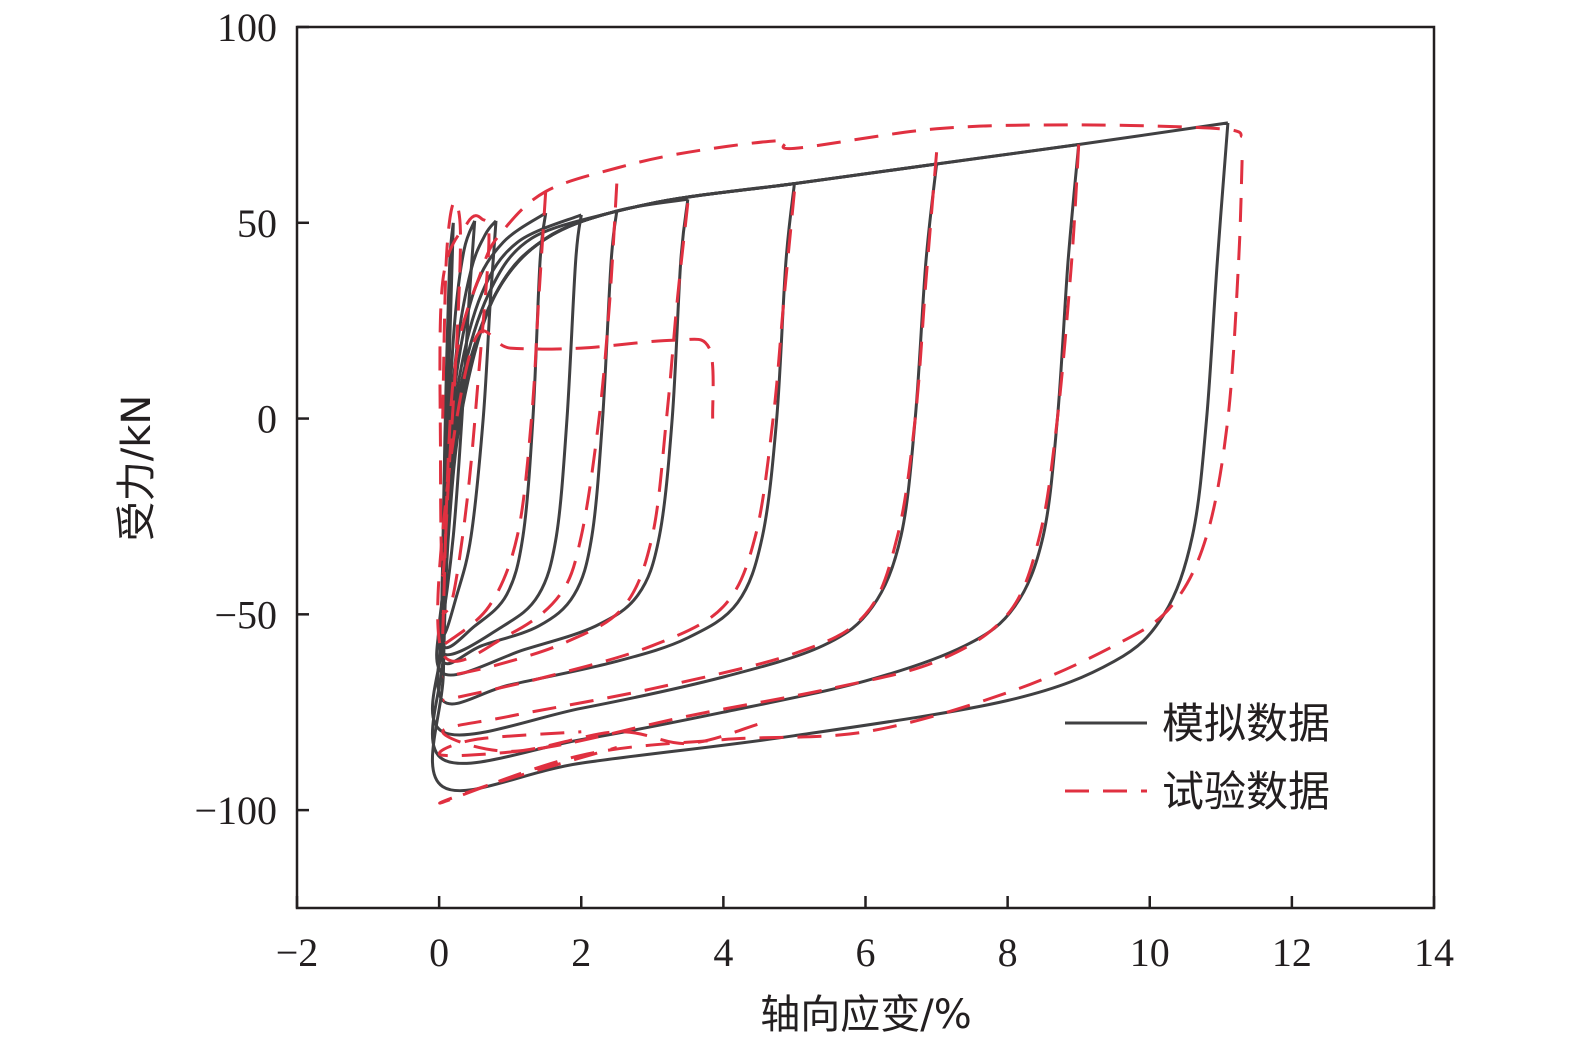 The height and width of the screenshot is (1047, 1575). What do you see at coordinates (1246, 723) in the screenshot?
I see `legend-label-simulated: 模拟数据` at bounding box center [1246, 723].